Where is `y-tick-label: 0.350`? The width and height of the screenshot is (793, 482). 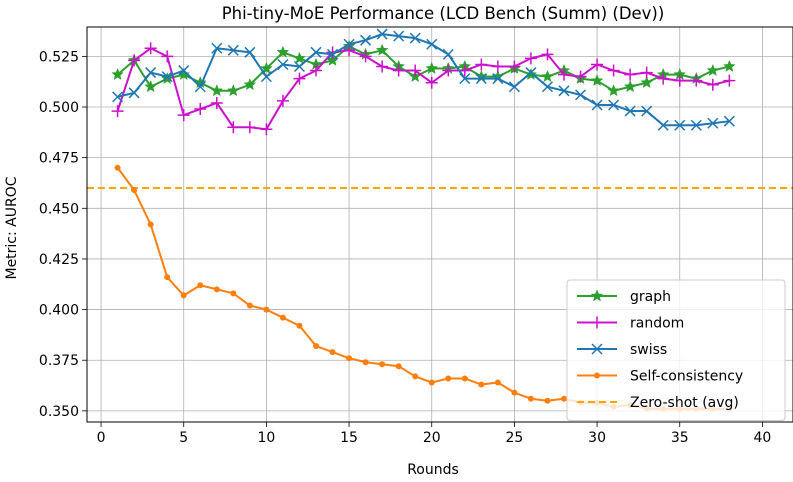 y-tick-label: 0.350 is located at coordinates (59, 412).